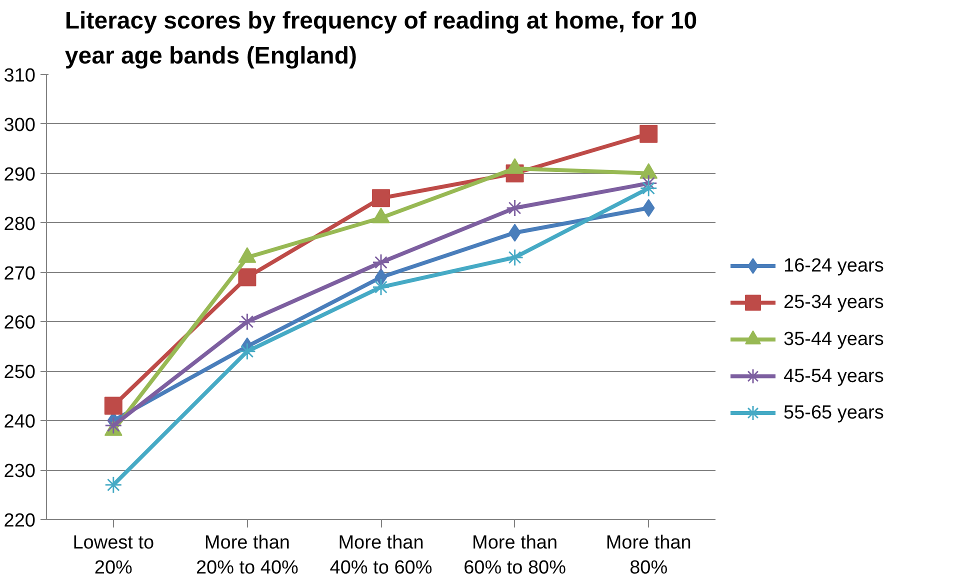  I want to click on legend-label: 55-65 years, so click(834, 413).